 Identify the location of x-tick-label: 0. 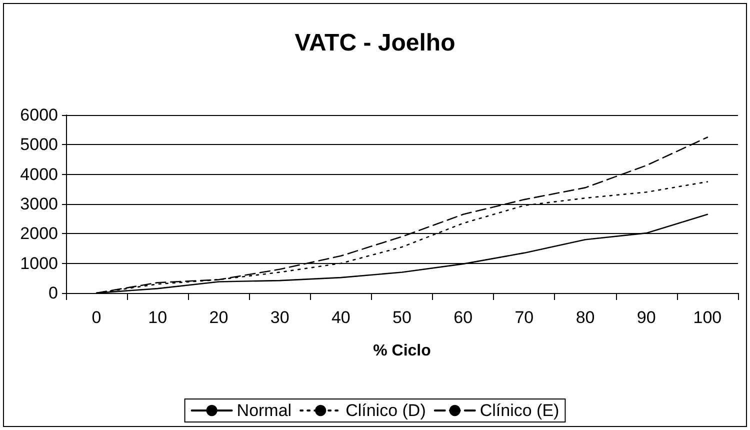
(97, 317).